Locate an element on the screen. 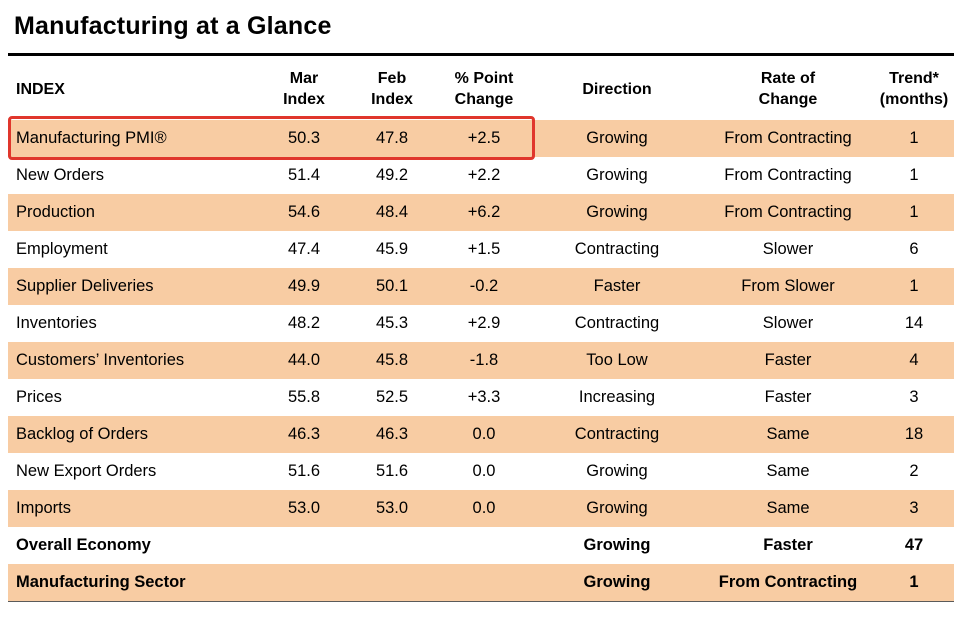  table-row: Prices 55.8 52.5 +3.3 Increasing Faster 3 is located at coordinates (481, 397).